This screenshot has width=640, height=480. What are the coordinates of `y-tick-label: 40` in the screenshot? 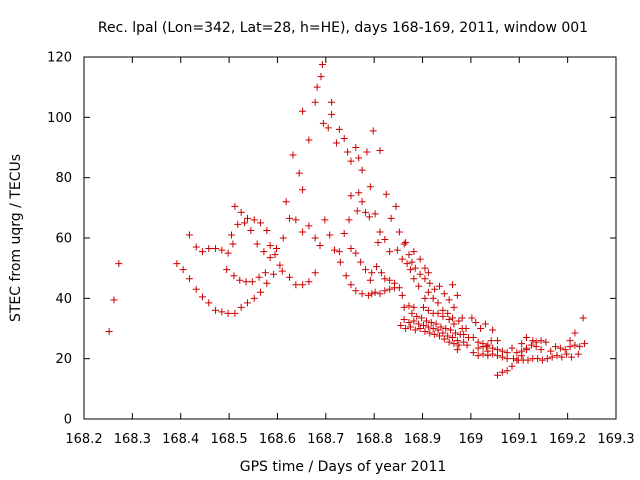 It's located at (63, 299).